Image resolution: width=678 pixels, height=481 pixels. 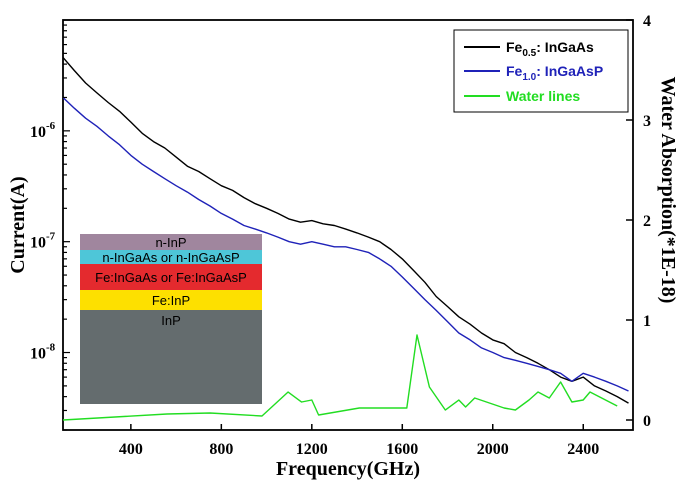 I want to click on x-tick-labels: 400 800 1200 1600 2000 2400, so click(x=359, y=449).